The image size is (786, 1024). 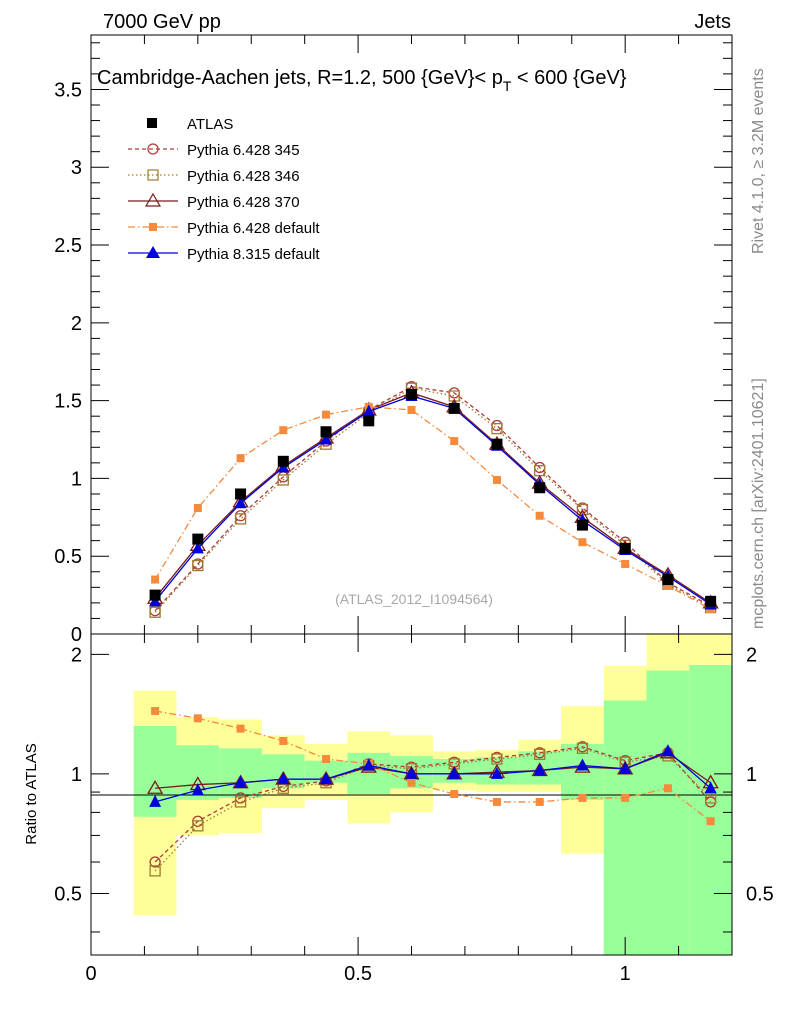 What do you see at coordinates (625, 974) in the screenshot?
I see `x-tick-label: 1` at bounding box center [625, 974].